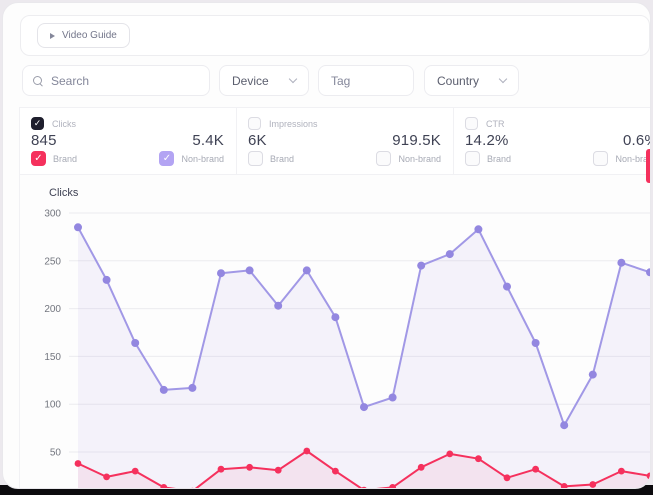  I want to click on metric-title: Clicks, so click(64, 123).